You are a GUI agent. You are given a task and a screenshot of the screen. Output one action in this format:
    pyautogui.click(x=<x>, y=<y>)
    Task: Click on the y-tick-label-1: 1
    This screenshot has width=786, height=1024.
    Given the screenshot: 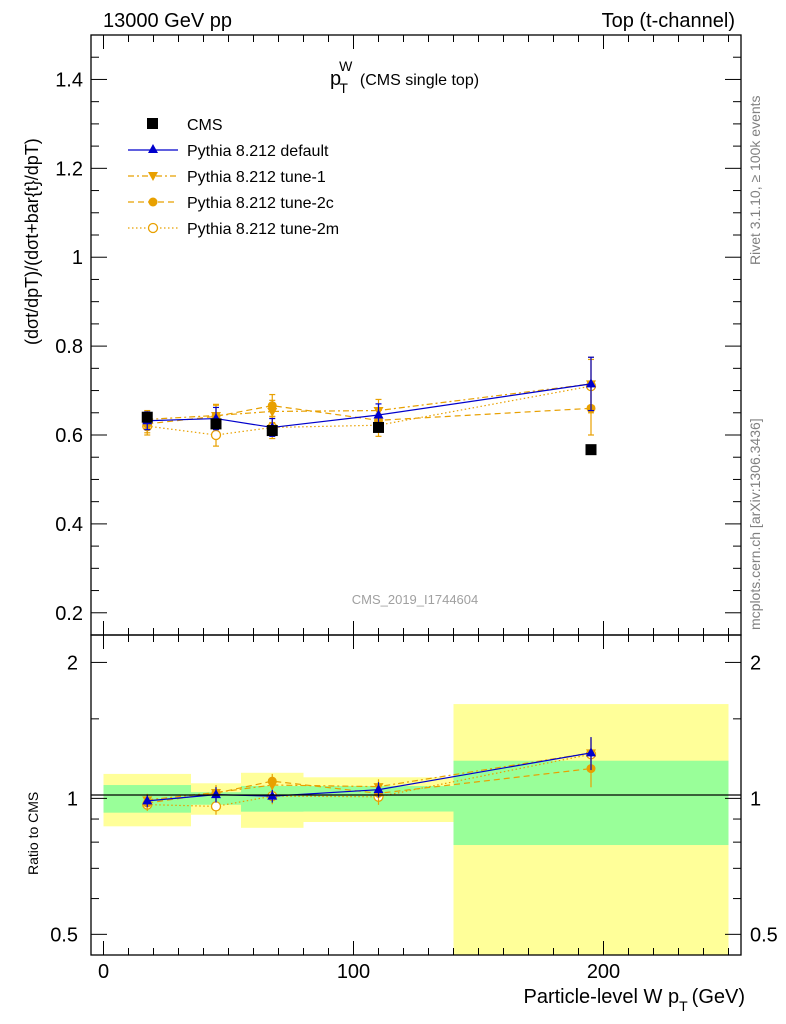 What is the action you would take?
    pyautogui.click(x=77, y=258)
    